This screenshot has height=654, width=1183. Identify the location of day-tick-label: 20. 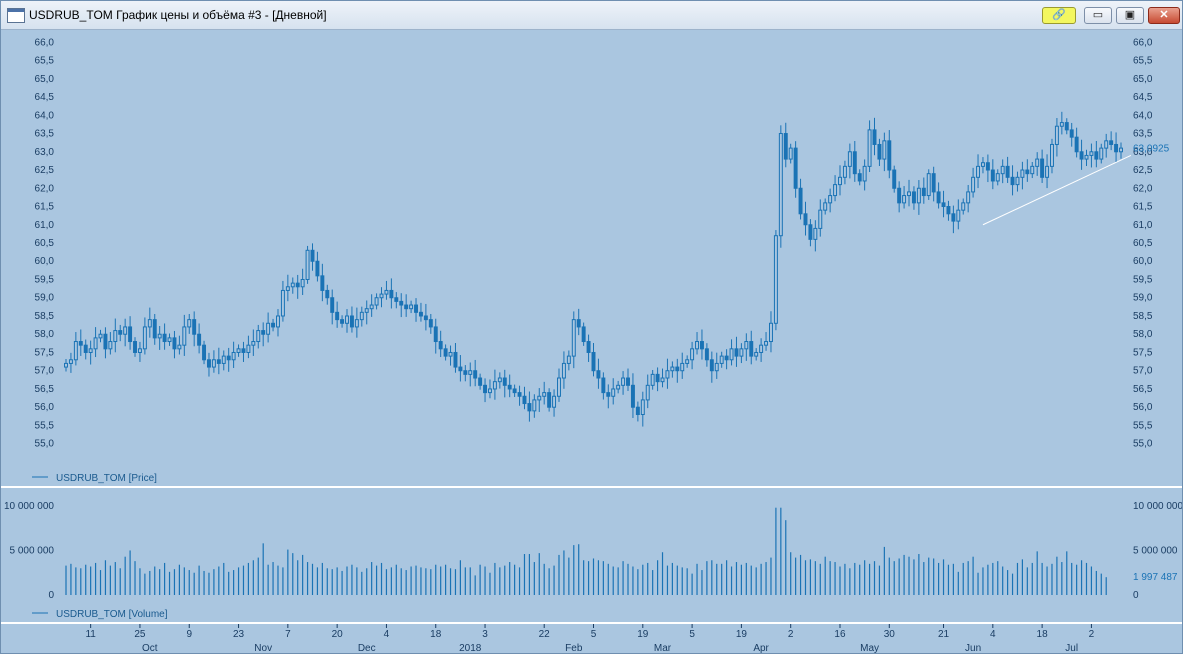
(338, 634).